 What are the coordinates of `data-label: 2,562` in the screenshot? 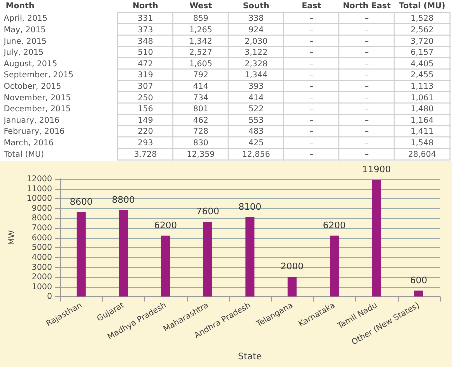 It's located at (422, 29).